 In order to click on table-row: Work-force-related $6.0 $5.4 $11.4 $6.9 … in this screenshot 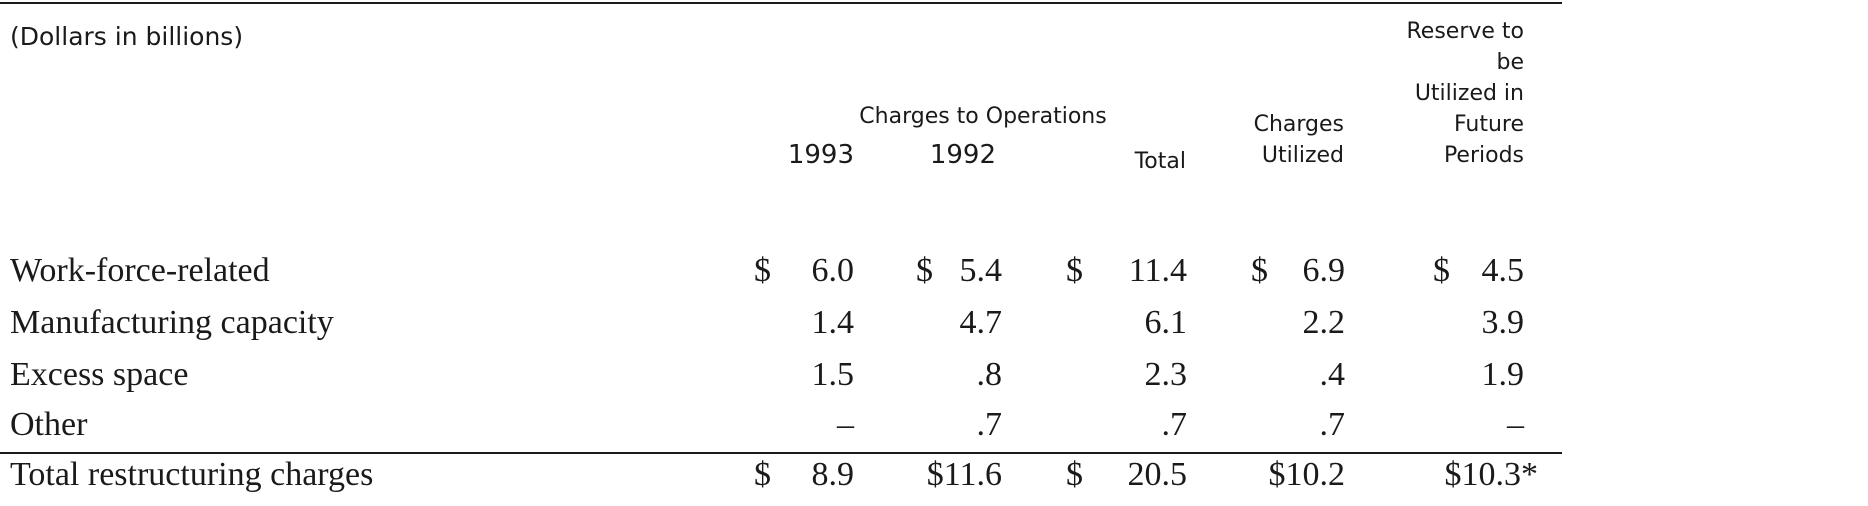, I will do `click(767, 270)`.